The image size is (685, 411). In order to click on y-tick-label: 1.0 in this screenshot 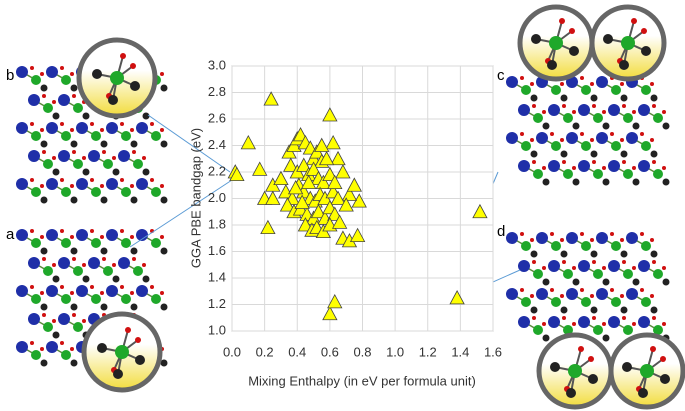, I will do `click(217, 329)`.